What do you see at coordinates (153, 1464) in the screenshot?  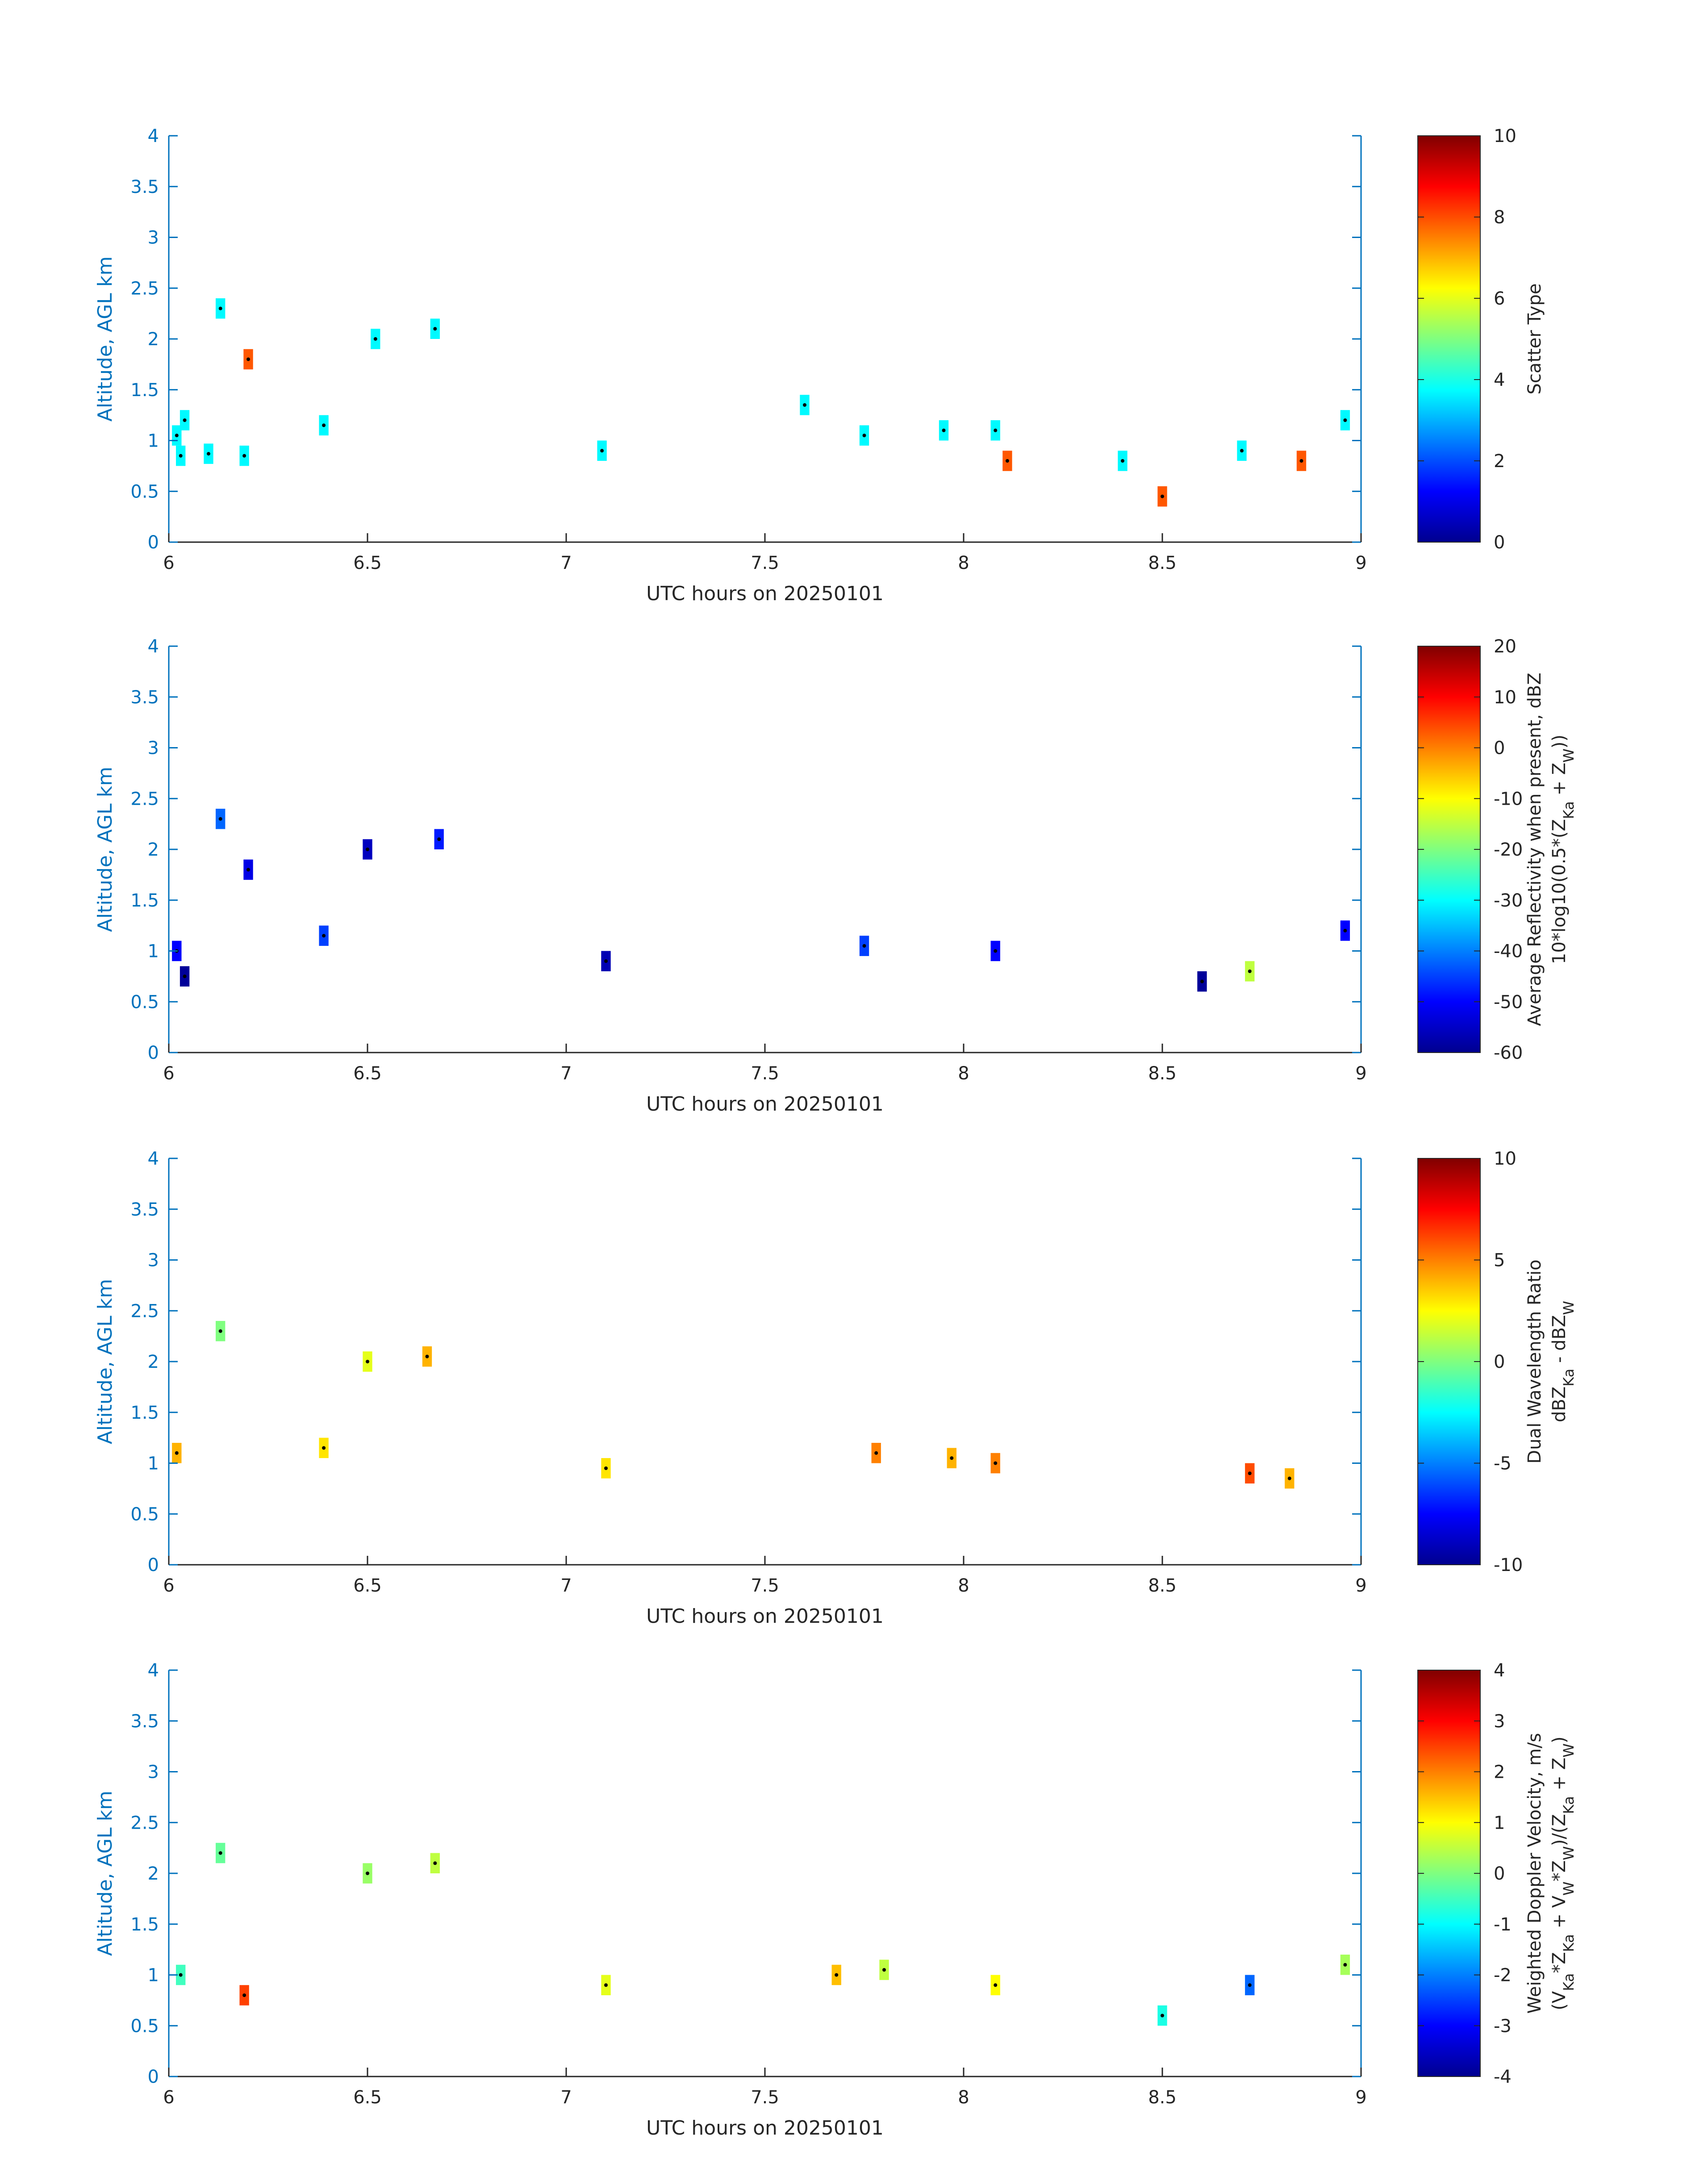 I see `y-tick-label: 1` at bounding box center [153, 1464].